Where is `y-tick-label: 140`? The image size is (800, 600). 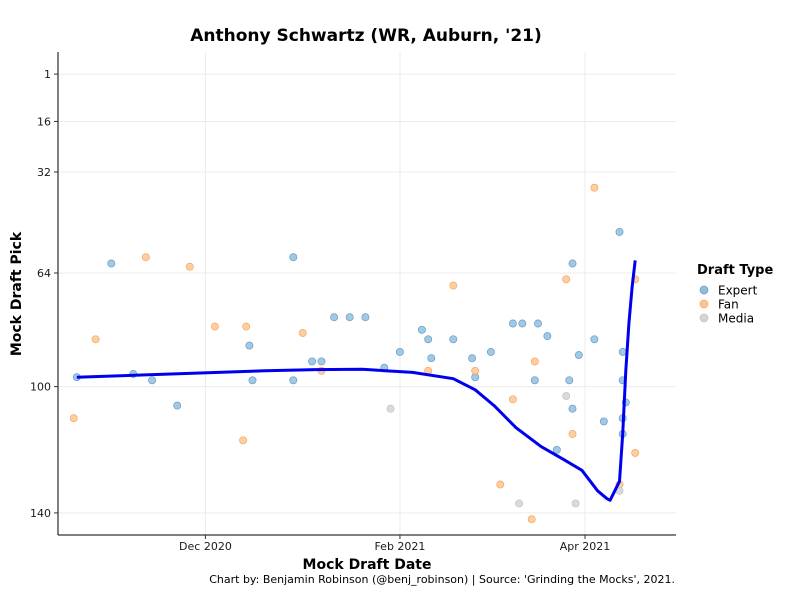
y-tick-label: 140 is located at coordinates (40, 513).